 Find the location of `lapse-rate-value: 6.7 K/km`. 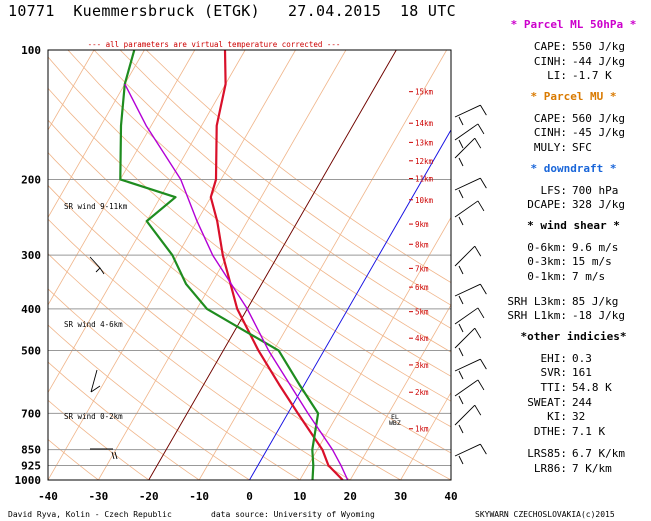

lapse-rate-value: 6.7 K/km is located at coordinates (598, 454).